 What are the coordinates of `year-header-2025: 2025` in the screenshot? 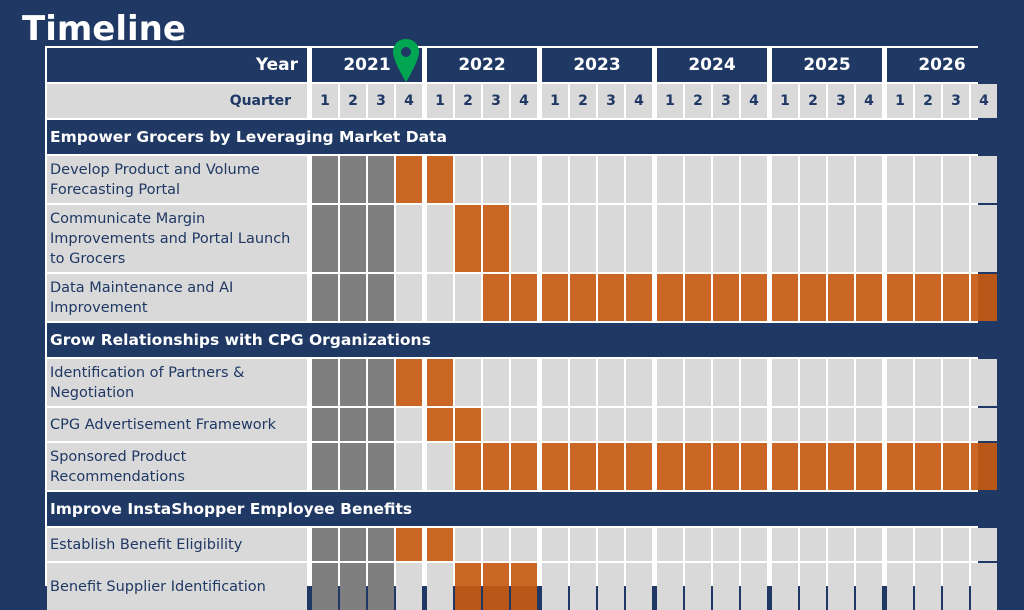 It's located at (827, 65).